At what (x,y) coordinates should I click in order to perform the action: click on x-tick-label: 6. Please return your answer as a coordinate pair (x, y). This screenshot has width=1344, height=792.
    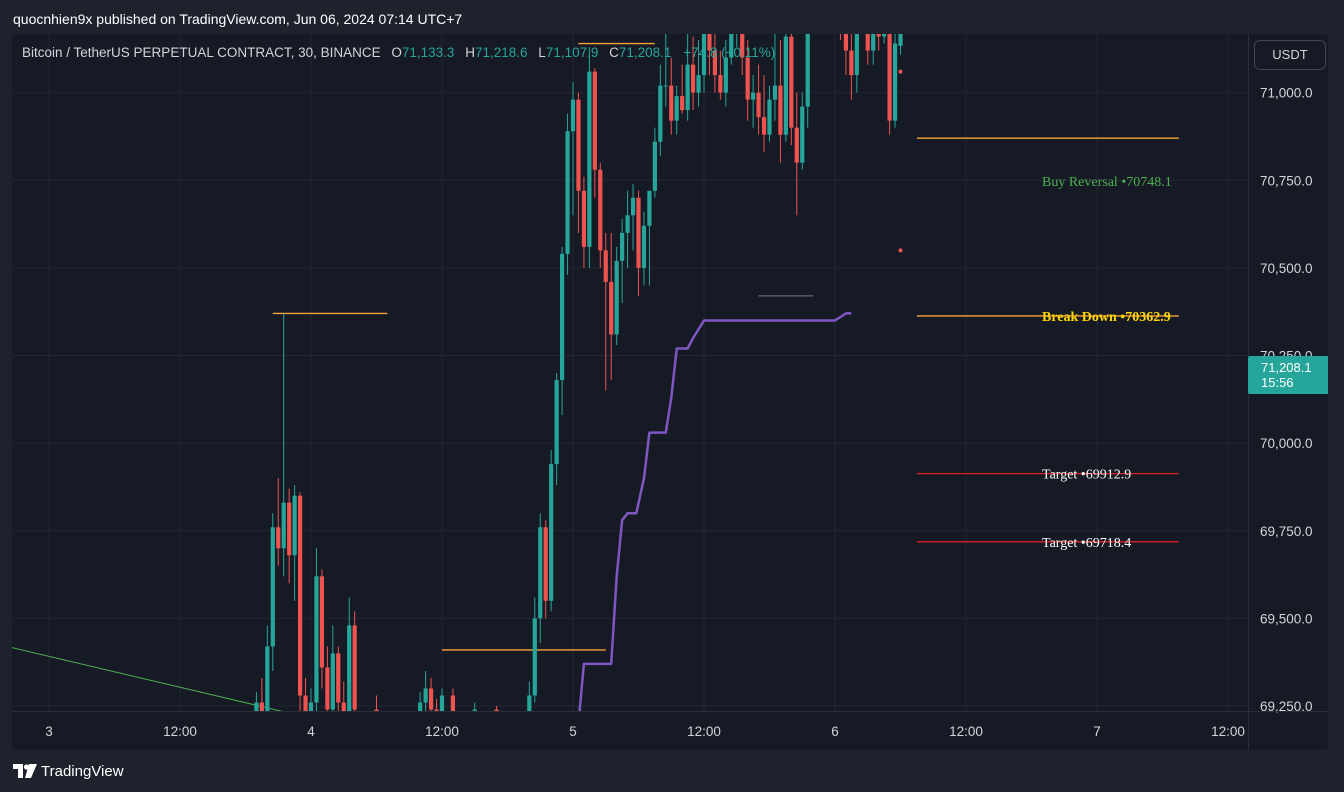
    Looking at the image, I should click on (835, 731).